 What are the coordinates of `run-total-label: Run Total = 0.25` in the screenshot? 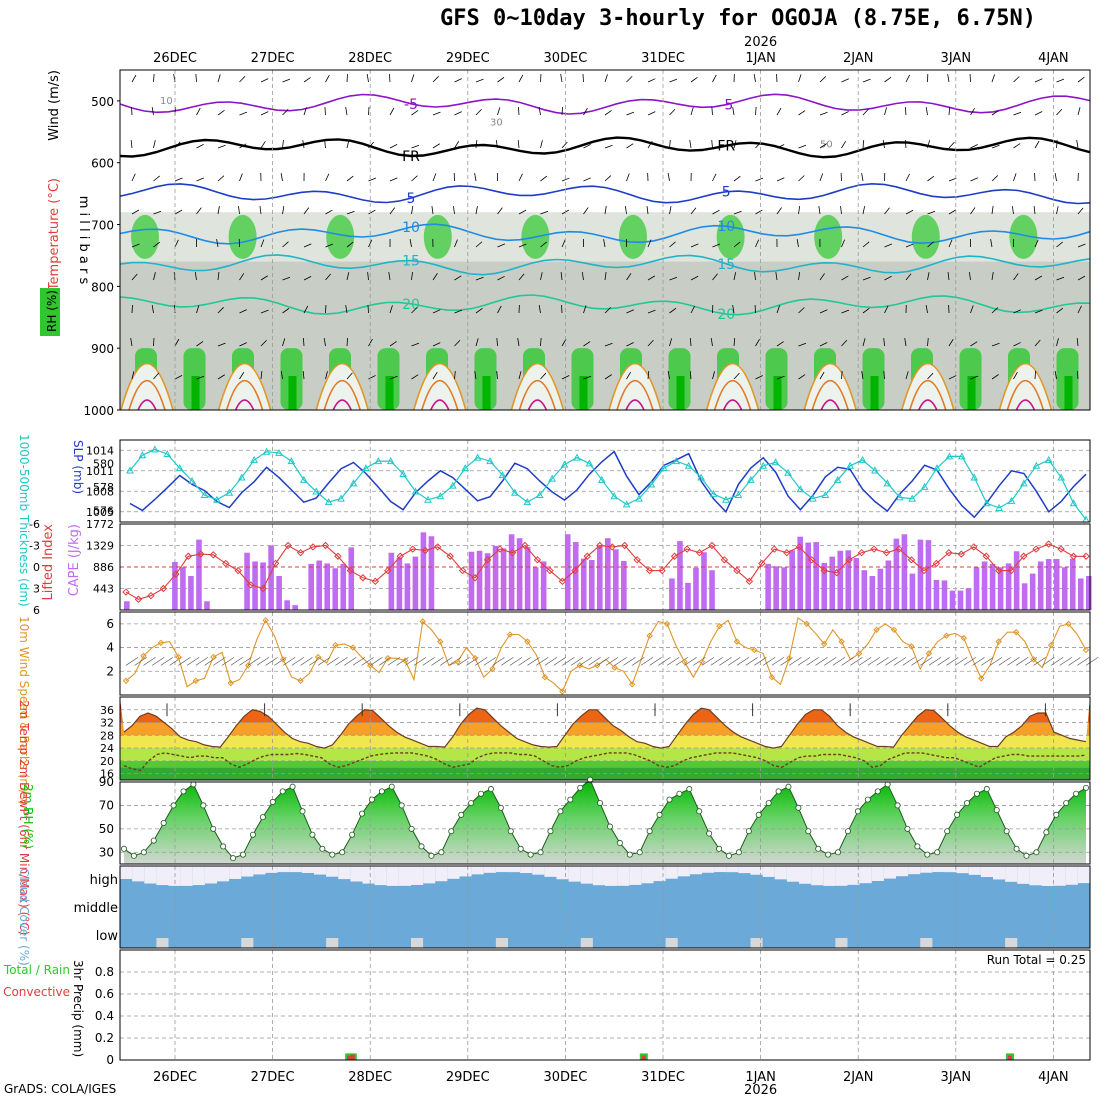 It's located at (1036, 960).